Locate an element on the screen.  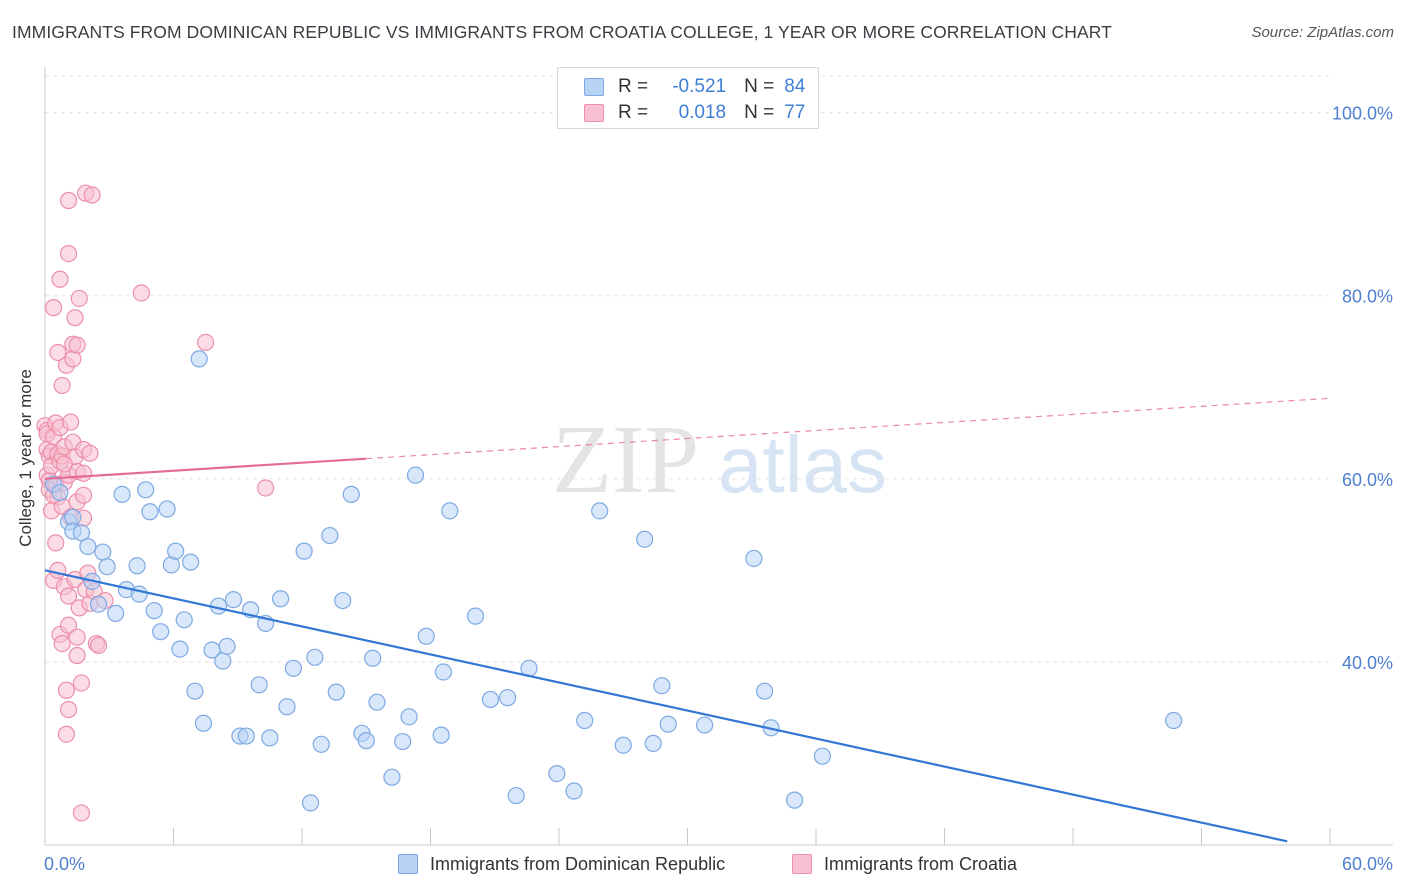
legend-r-label: R = is located at coordinates (633, 112).